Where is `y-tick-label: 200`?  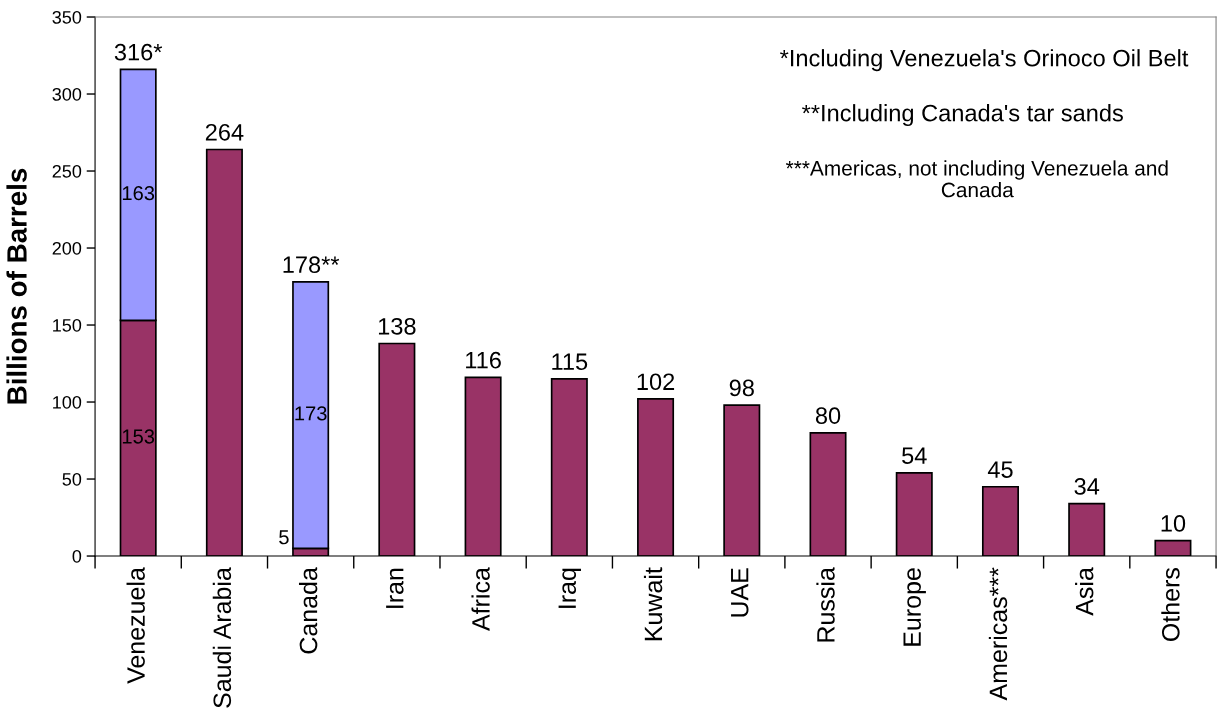
y-tick-label: 200 is located at coordinates (67, 248).